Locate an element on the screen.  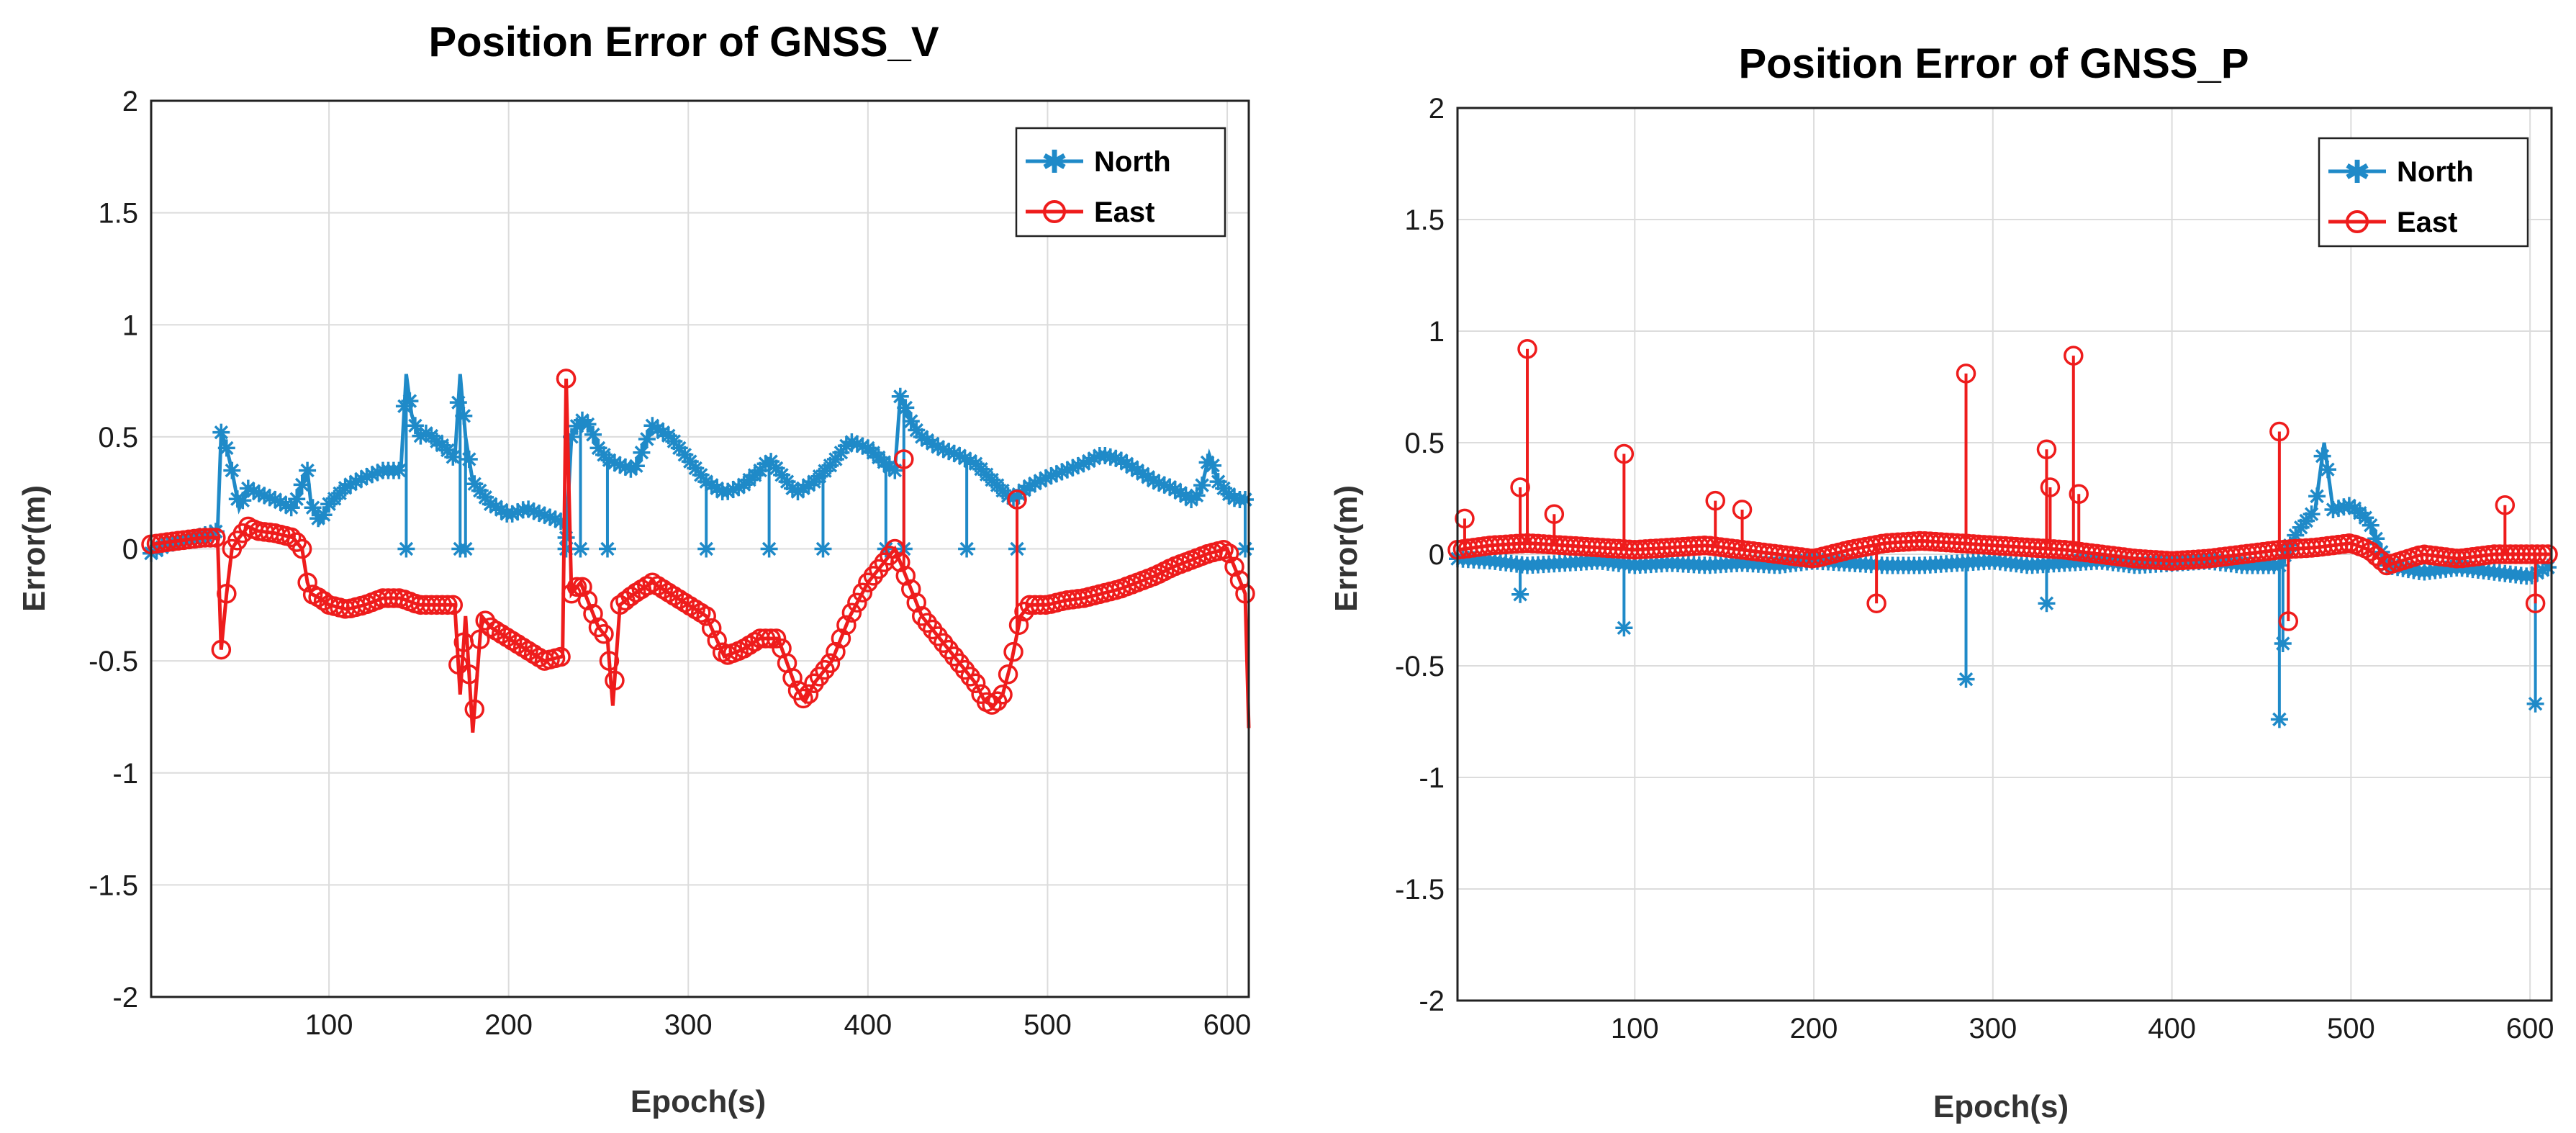
legend: ✱ North East is located at coordinates (2423, 192).